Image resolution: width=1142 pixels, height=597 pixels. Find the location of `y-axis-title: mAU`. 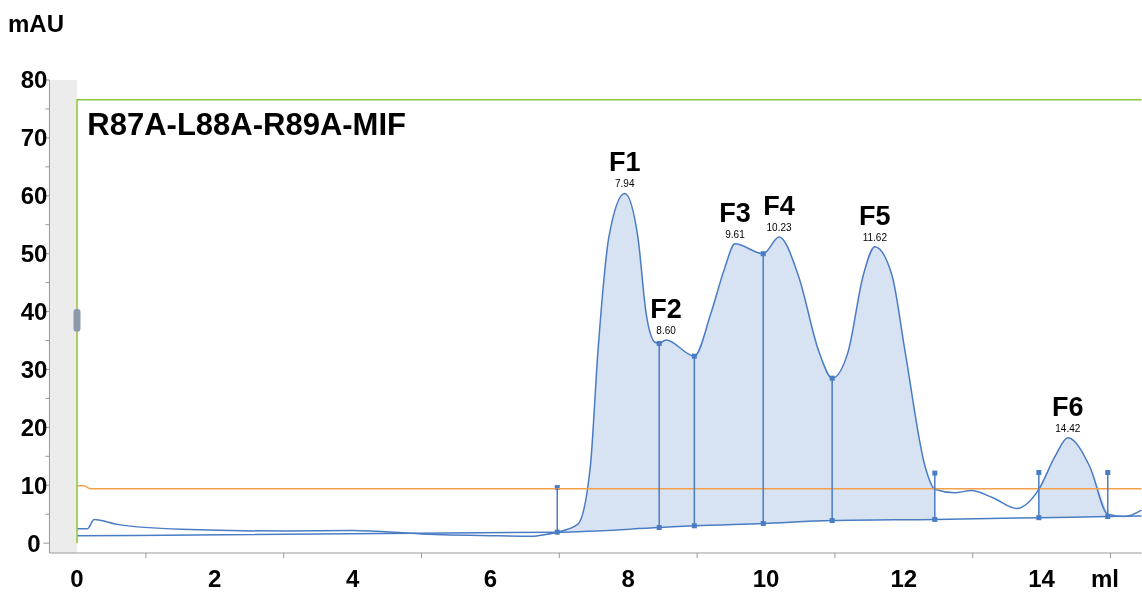

y-axis-title: mAU is located at coordinates (36, 23).